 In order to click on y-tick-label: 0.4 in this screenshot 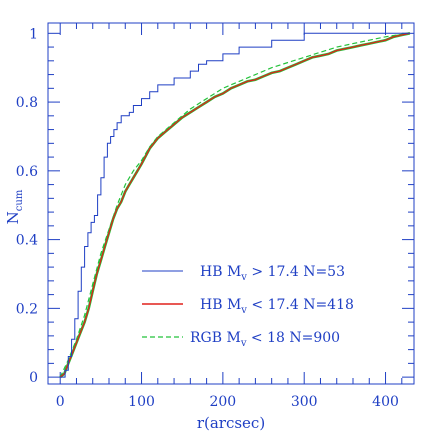, I will do `click(27, 241)`.